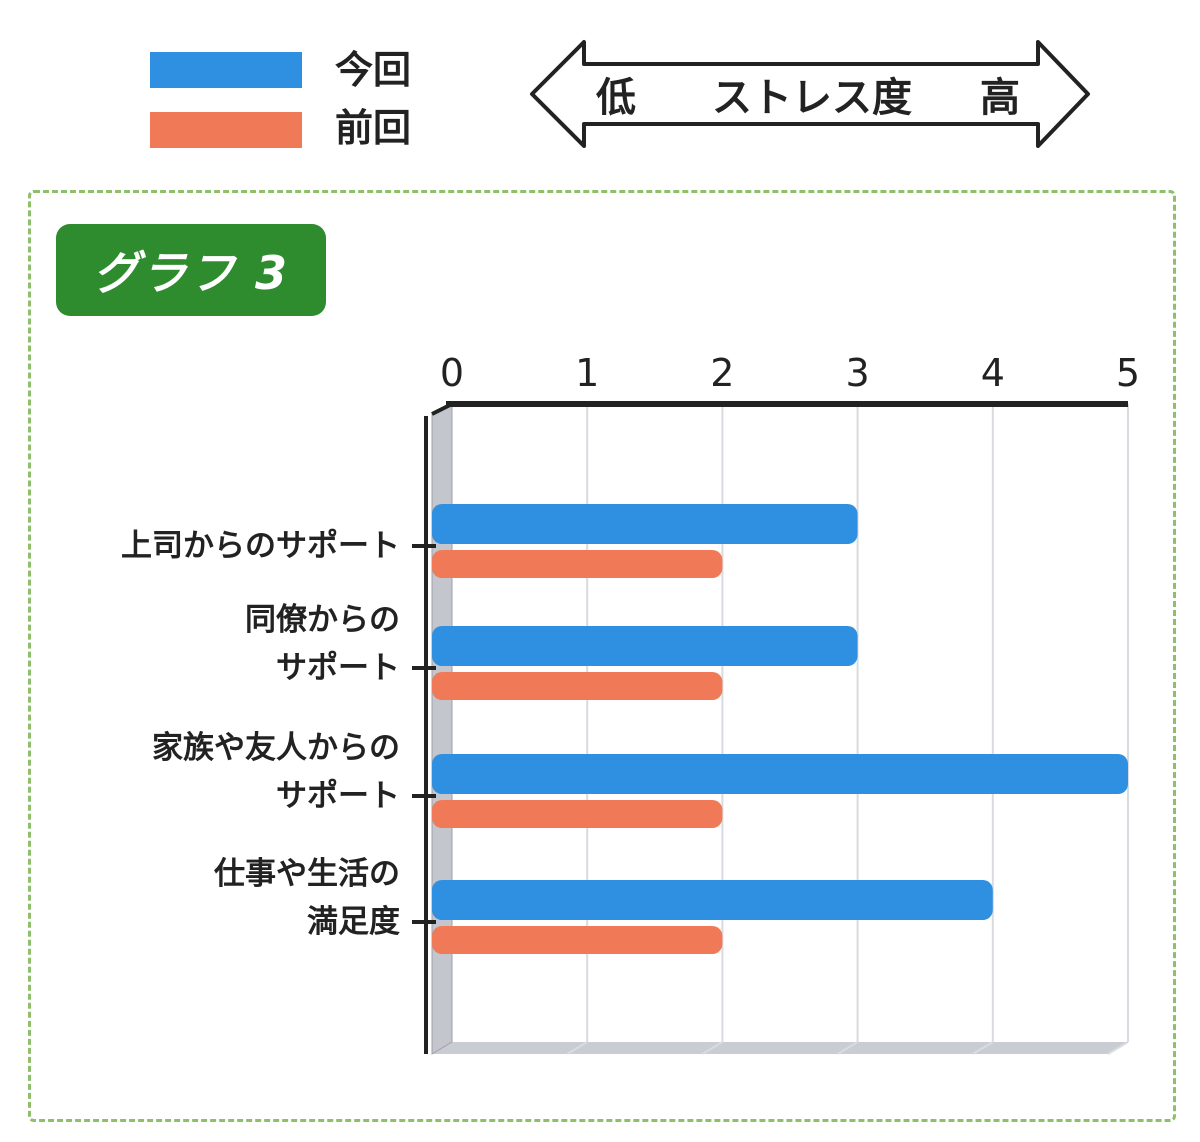  What do you see at coordinates (1000, 98) in the screenshot?
I see `scale-high-label: 高` at bounding box center [1000, 98].